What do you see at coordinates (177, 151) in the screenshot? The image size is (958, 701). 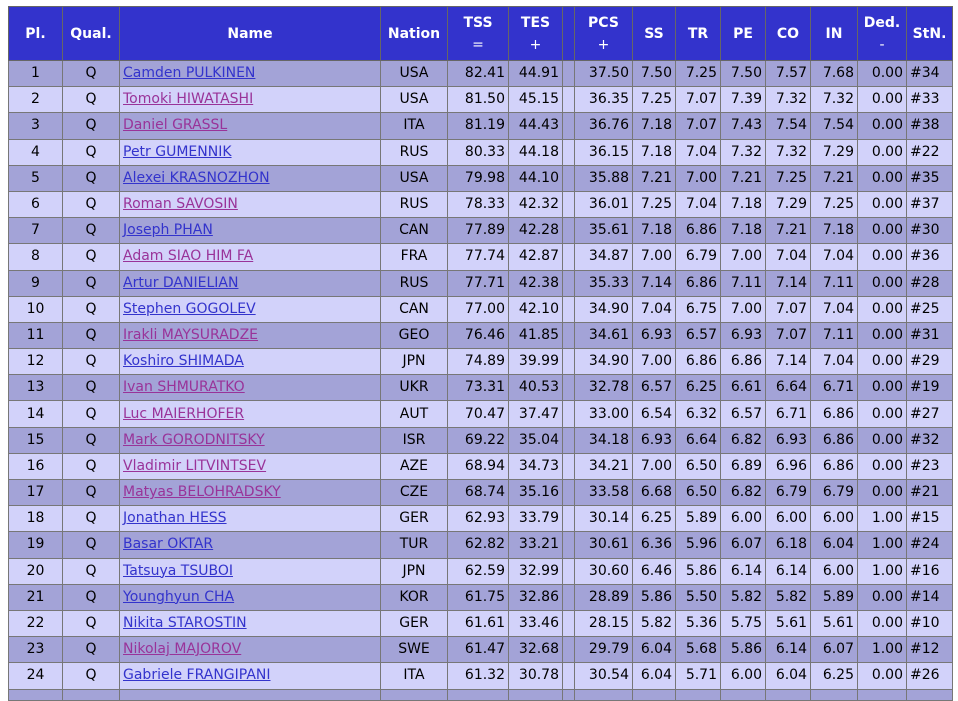 I see `skater-link: Petr GUMENNIK` at bounding box center [177, 151].